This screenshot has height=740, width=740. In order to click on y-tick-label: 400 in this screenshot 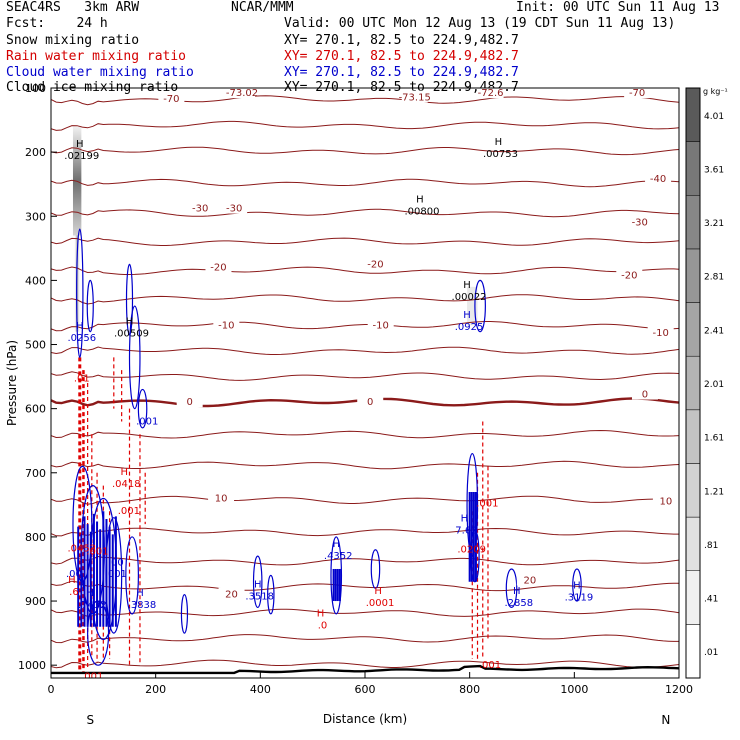, I will do `click(35, 280)`.